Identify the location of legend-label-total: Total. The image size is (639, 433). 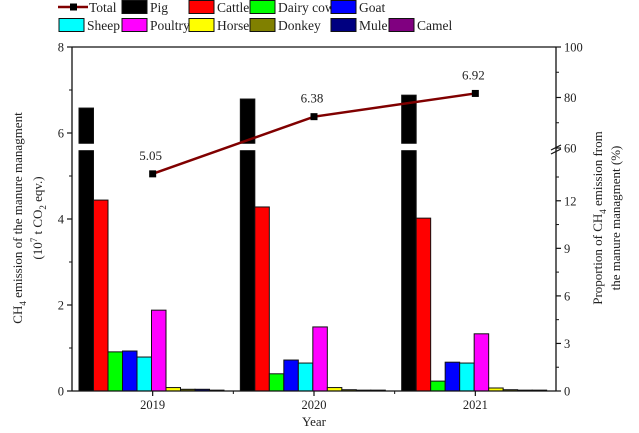
(103, 7).